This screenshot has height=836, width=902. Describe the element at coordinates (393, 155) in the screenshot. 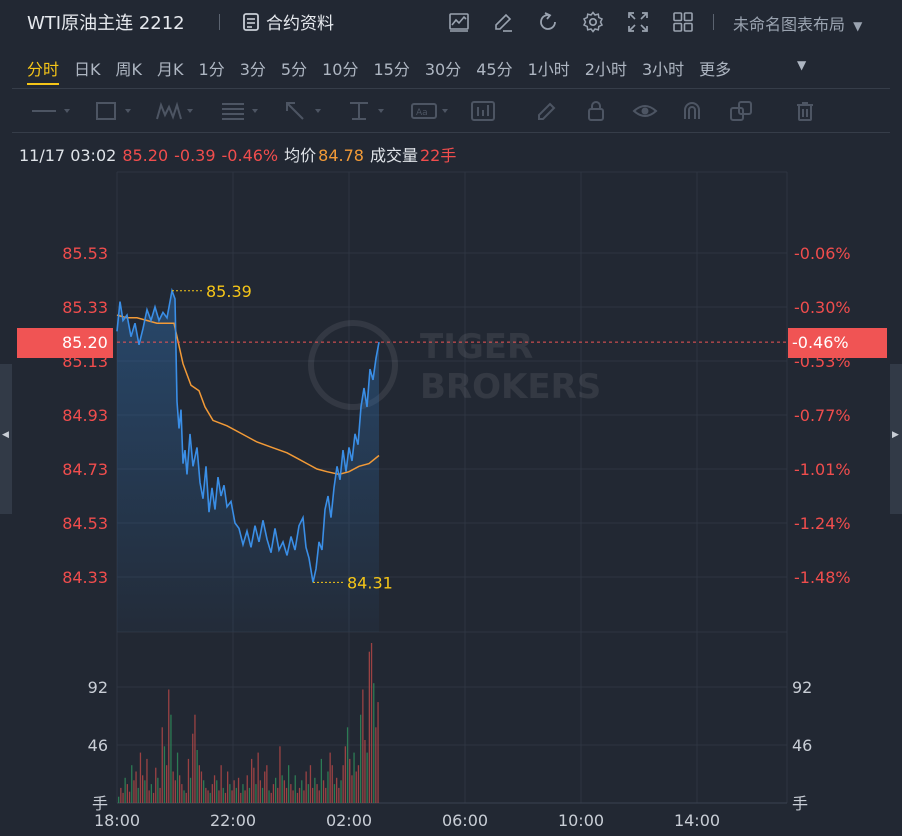

I see `volume-label: 成交量` at that location.